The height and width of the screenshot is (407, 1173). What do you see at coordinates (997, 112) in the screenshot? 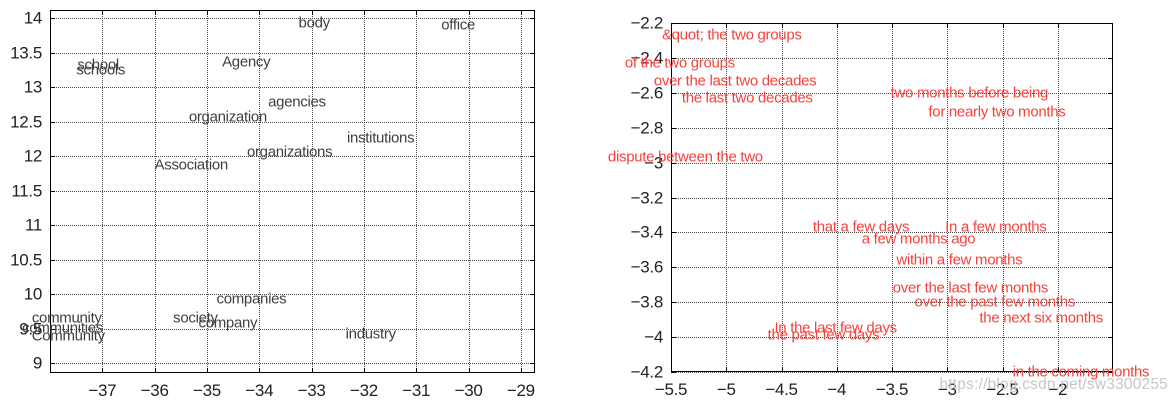
I see `scatter-label: for nearly two months` at bounding box center [997, 112].